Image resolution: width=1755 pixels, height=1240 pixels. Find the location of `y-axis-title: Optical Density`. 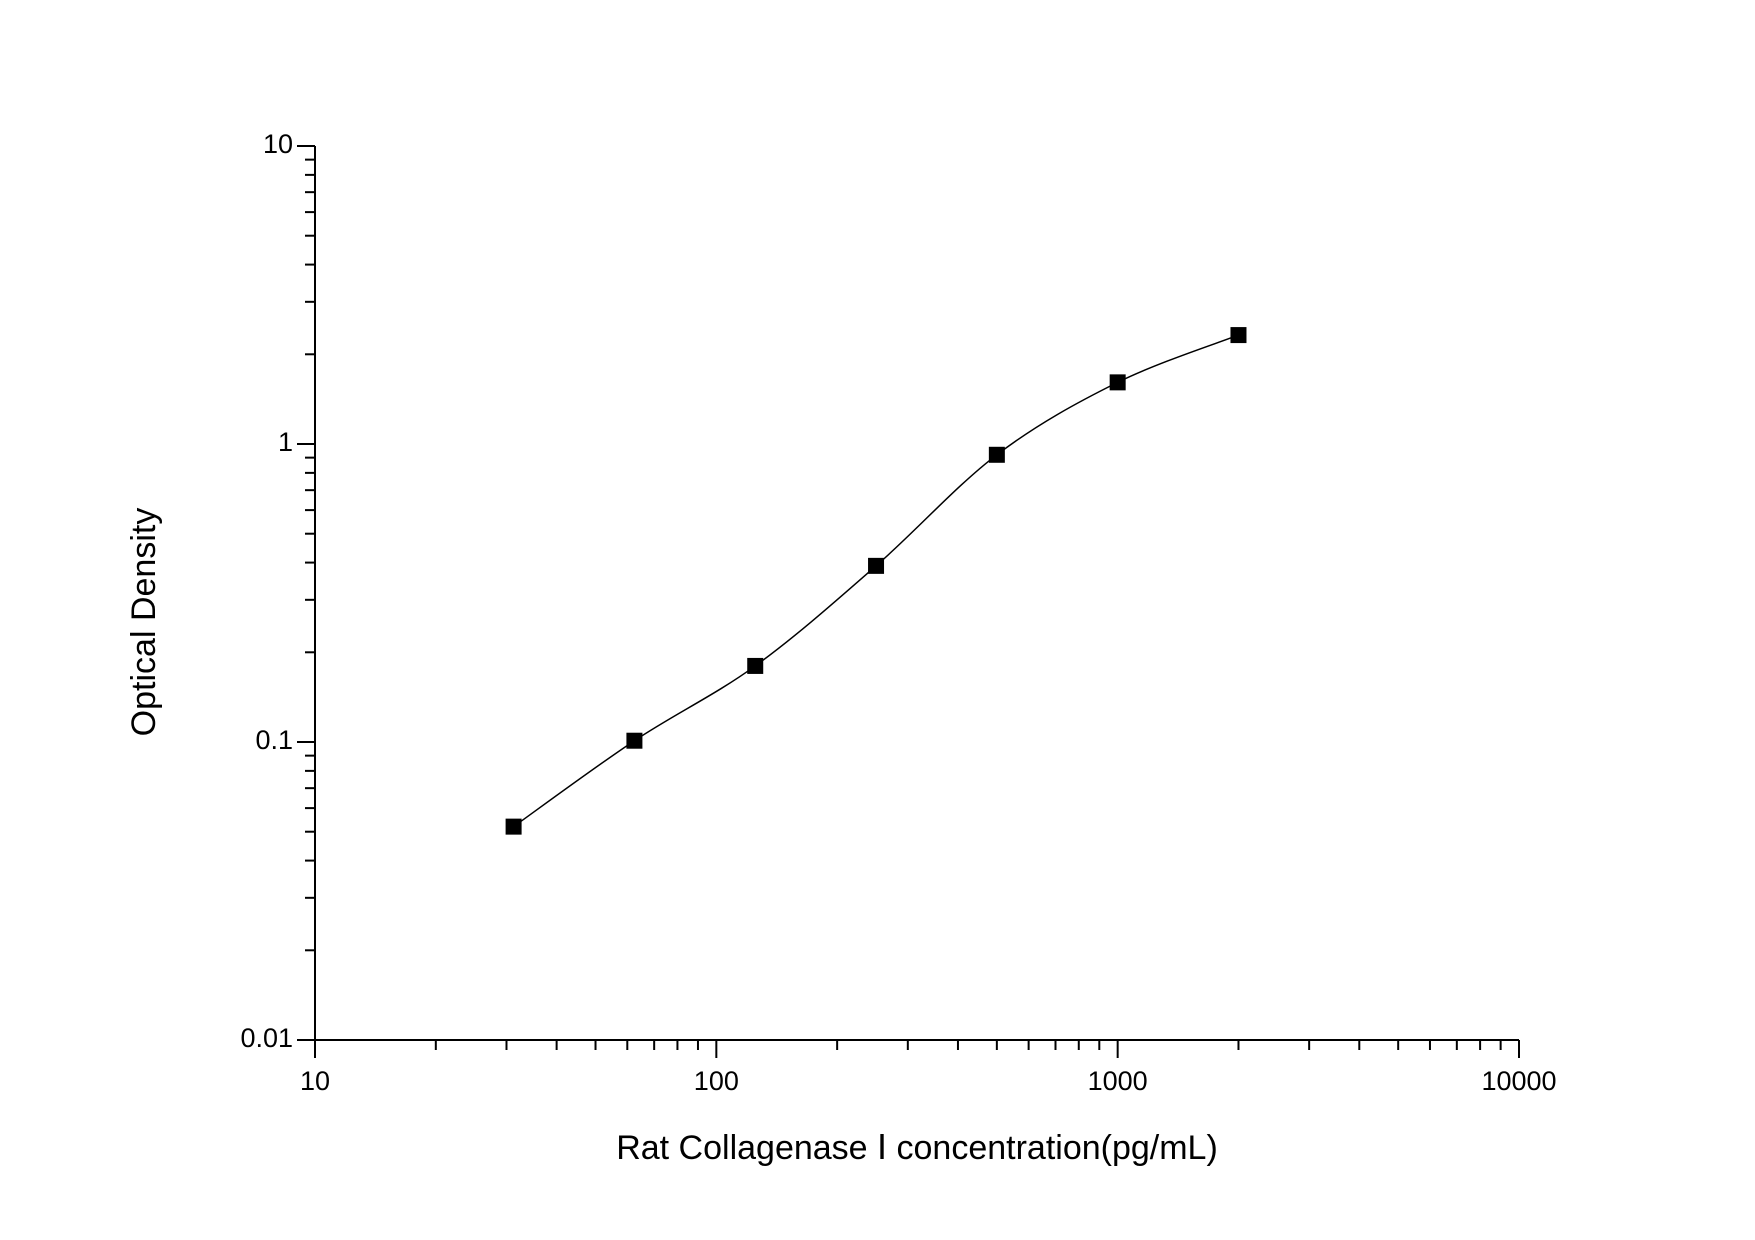

y-axis-title: Optical Density is located at coordinates (144, 622).